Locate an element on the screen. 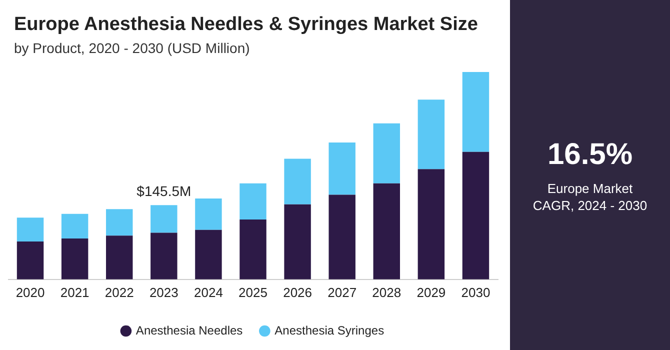  x-tick-label: 2025 is located at coordinates (253, 292).